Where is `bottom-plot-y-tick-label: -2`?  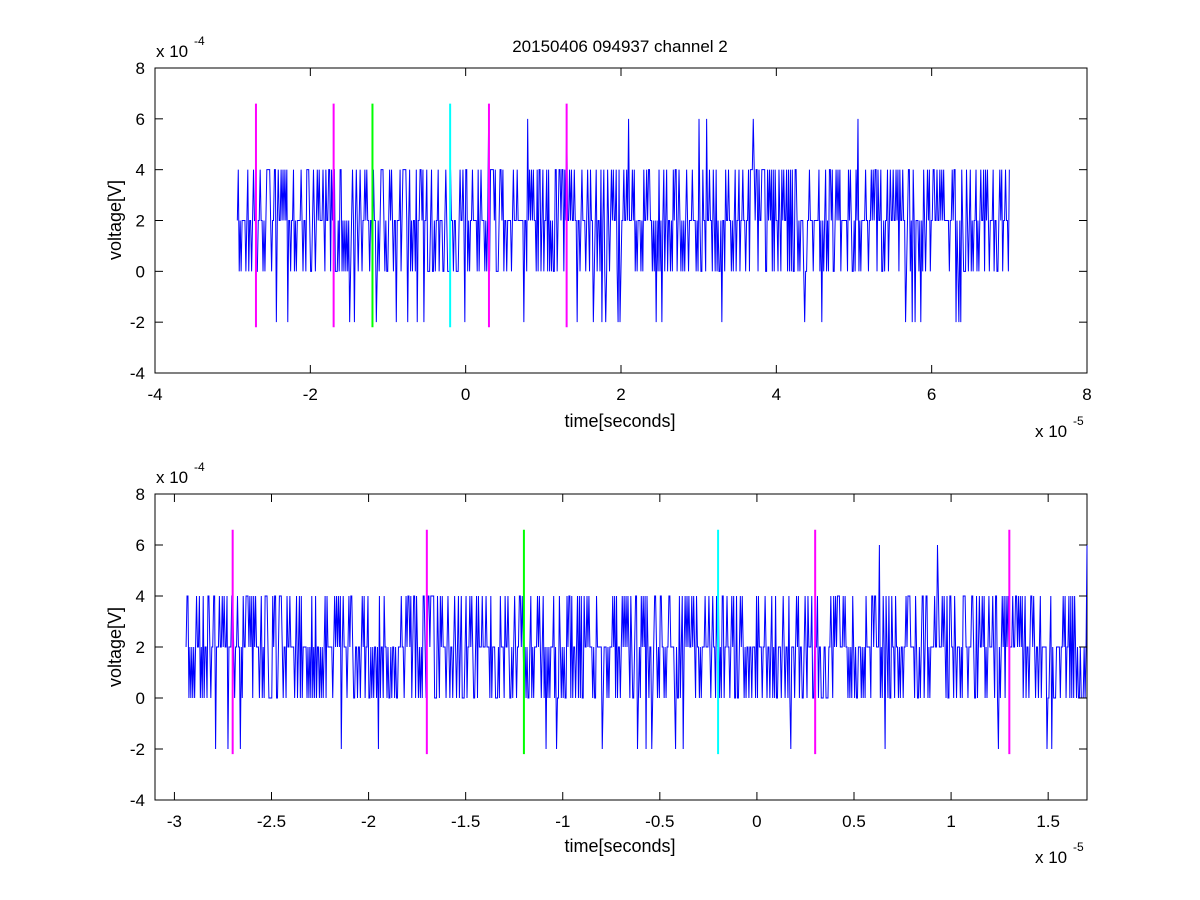 bottom-plot-y-tick-label: -2 is located at coordinates (137, 749).